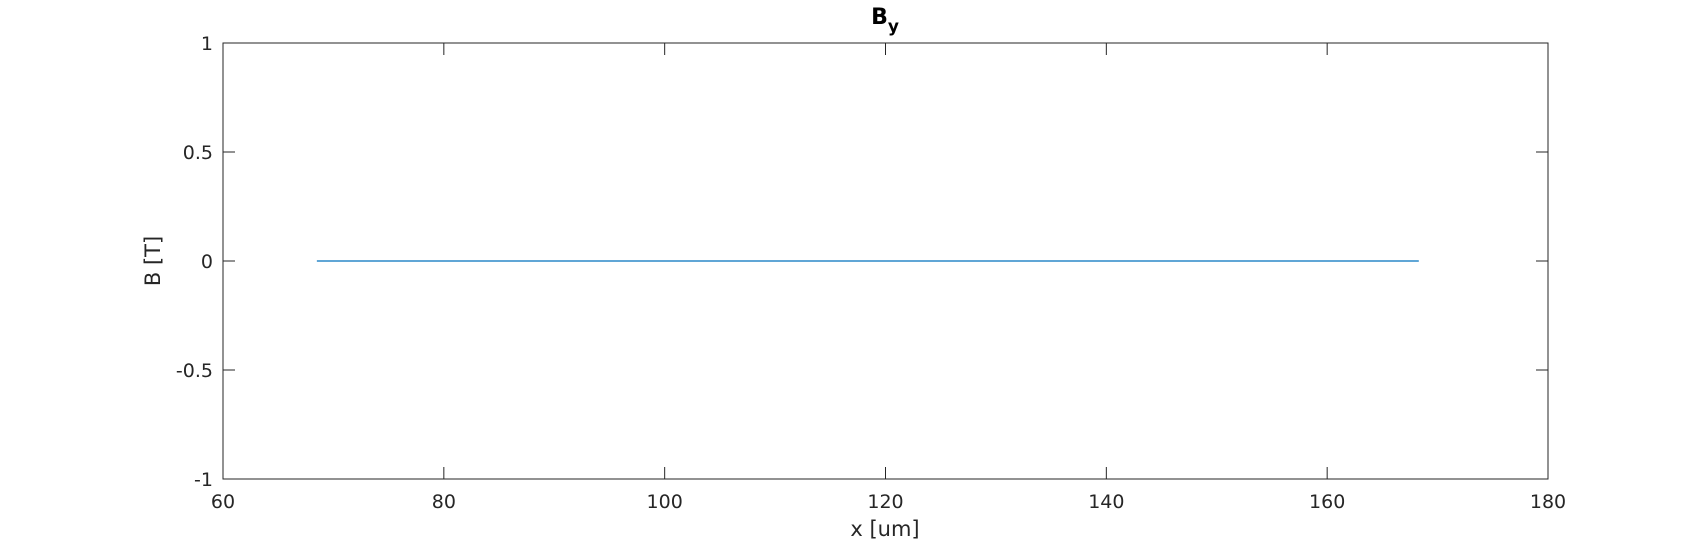 The height and width of the screenshot is (542, 1705). I want to click on x-tick-label: 60, so click(223, 502).